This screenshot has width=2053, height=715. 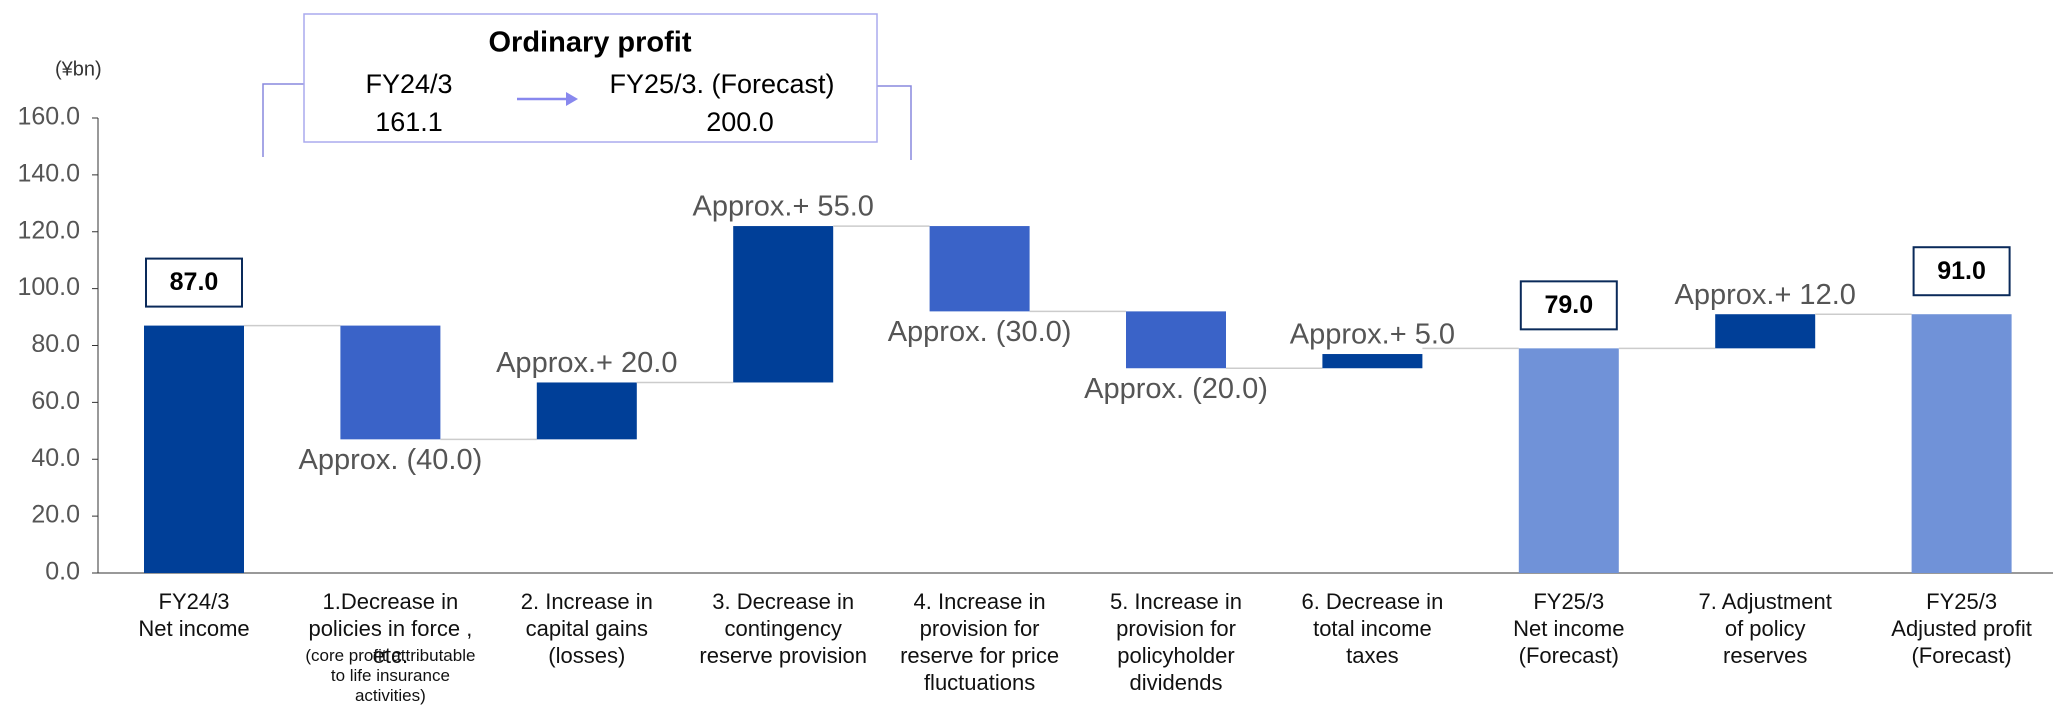 What do you see at coordinates (1372, 628) in the screenshot?
I see `x-tick-label: 6. Decrease in total income taxes` at bounding box center [1372, 628].